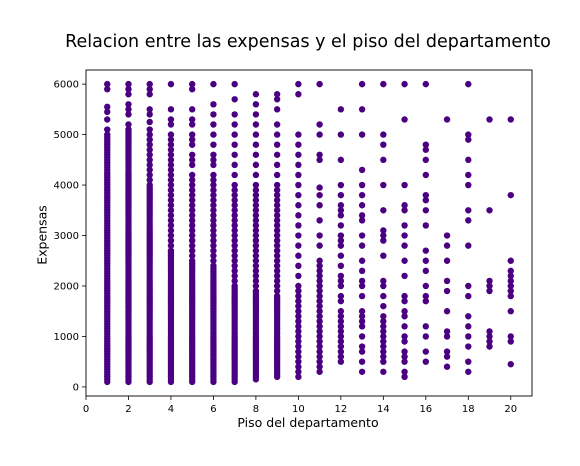  What do you see at coordinates (86, 409) in the screenshot?
I see `x-tick-label: 0` at bounding box center [86, 409].